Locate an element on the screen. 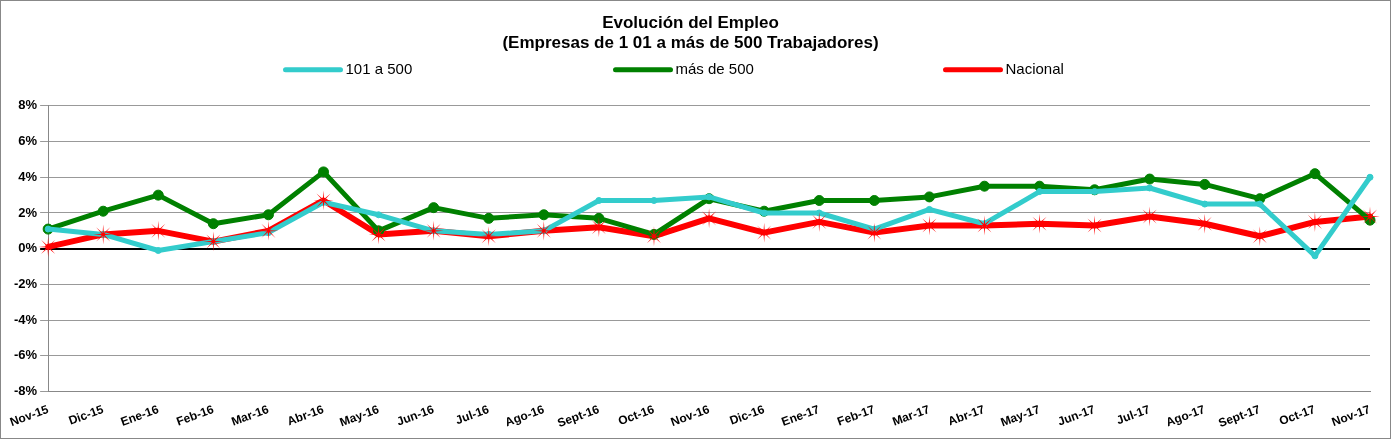 The height and width of the screenshot is (439, 1391). legend-label: más de 500 is located at coordinates (714, 68).